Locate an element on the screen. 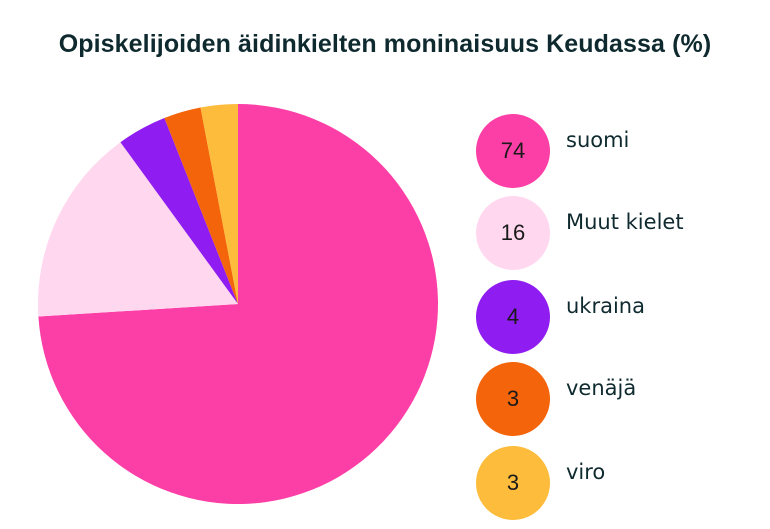  legend-item: 3 venäjä is located at coordinates (621, 399).